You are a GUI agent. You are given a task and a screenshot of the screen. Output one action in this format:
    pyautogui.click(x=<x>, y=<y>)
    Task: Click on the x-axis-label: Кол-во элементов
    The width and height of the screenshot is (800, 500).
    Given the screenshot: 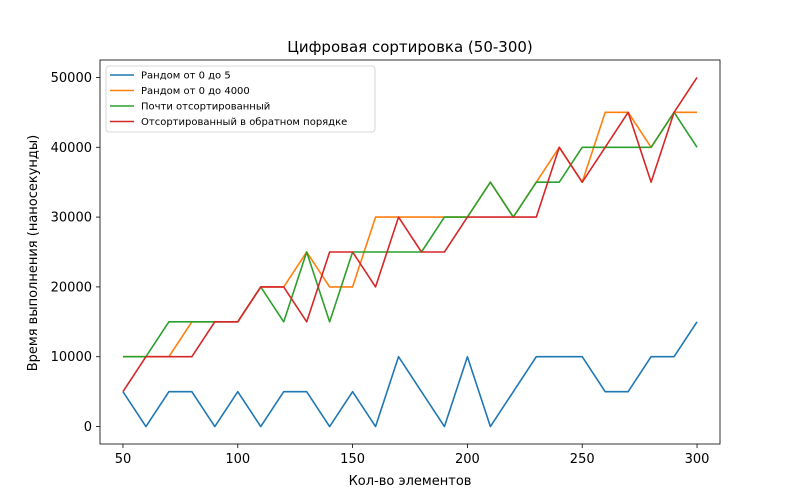 What is the action you would take?
    pyautogui.click(x=410, y=481)
    